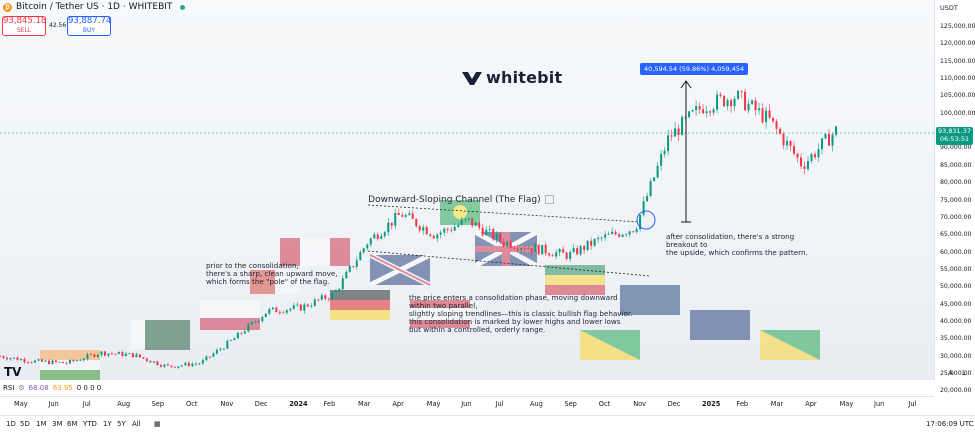 The image size is (975, 432). What do you see at coordinates (957, 79) in the screenshot?
I see `price-tick: 110,000.00` at bounding box center [957, 79].